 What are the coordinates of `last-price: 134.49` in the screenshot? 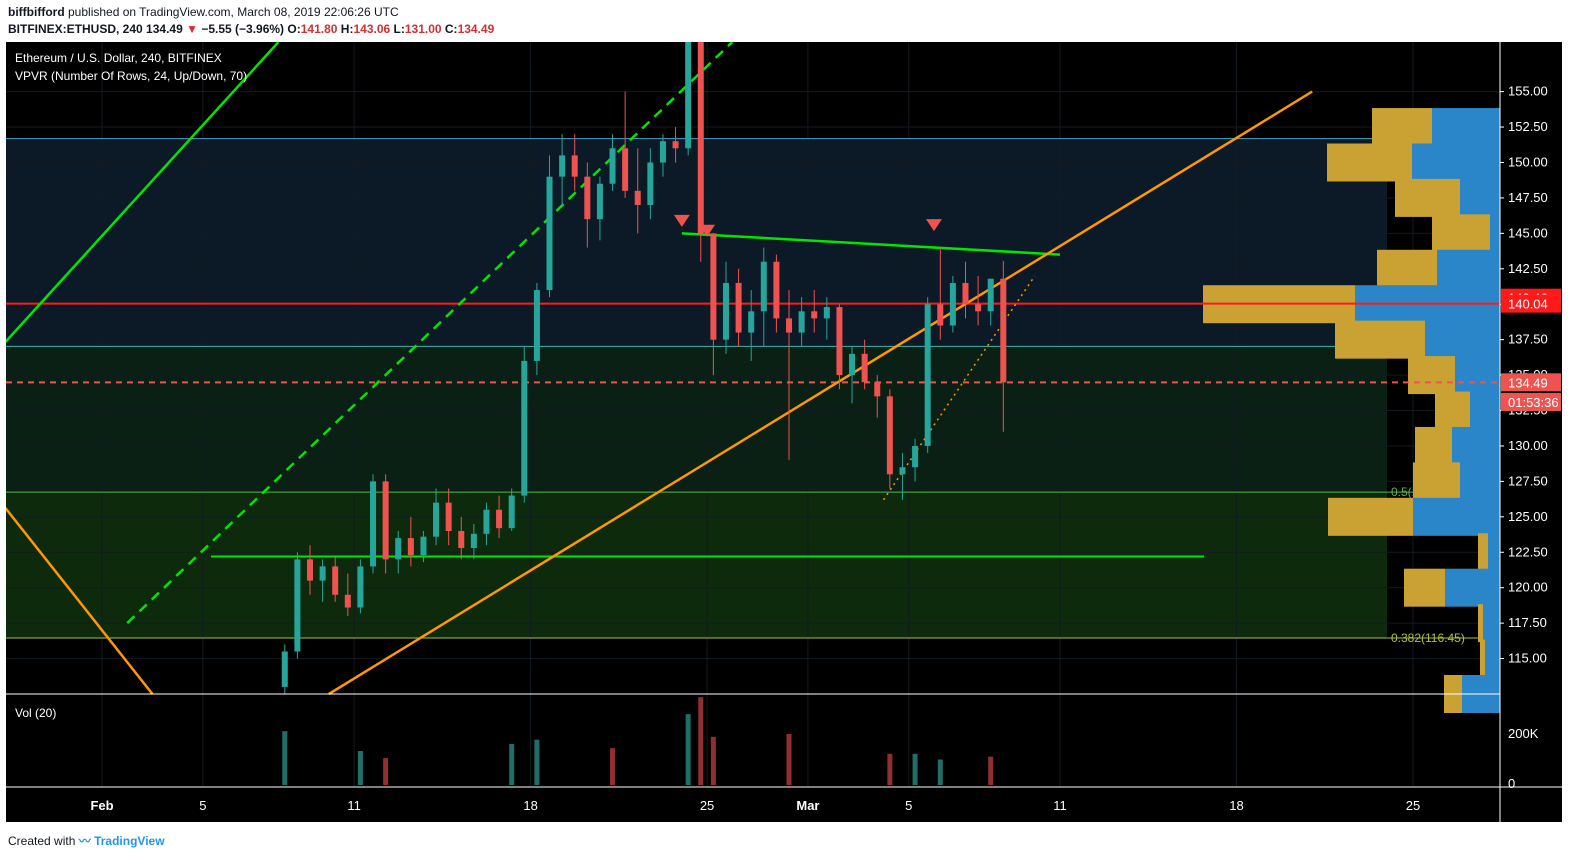 It's located at (164, 29).